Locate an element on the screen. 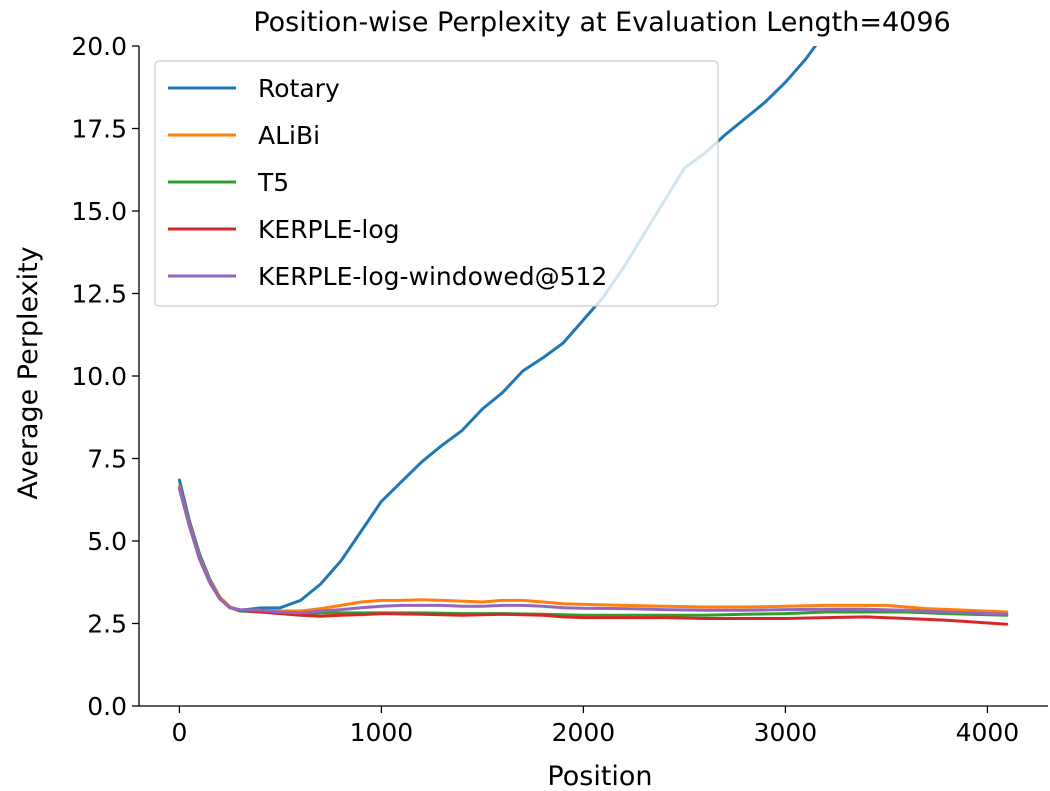 Image resolution: width=1050 pixels, height=791 pixels. y-axis-label: Average Perplexity is located at coordinates (28, 372).